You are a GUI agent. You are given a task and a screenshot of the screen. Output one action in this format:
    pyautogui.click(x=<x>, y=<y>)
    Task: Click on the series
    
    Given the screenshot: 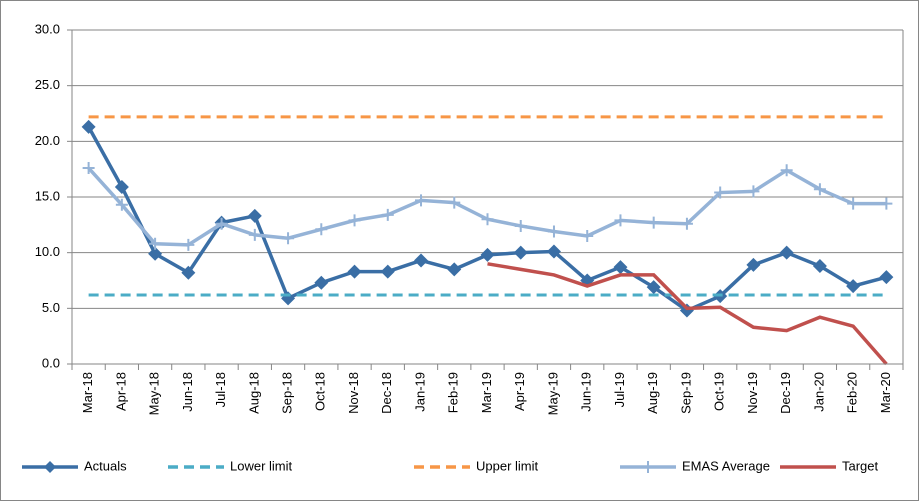 What is the action you would take?
    pyautogui.click(x=687, y=314)
    